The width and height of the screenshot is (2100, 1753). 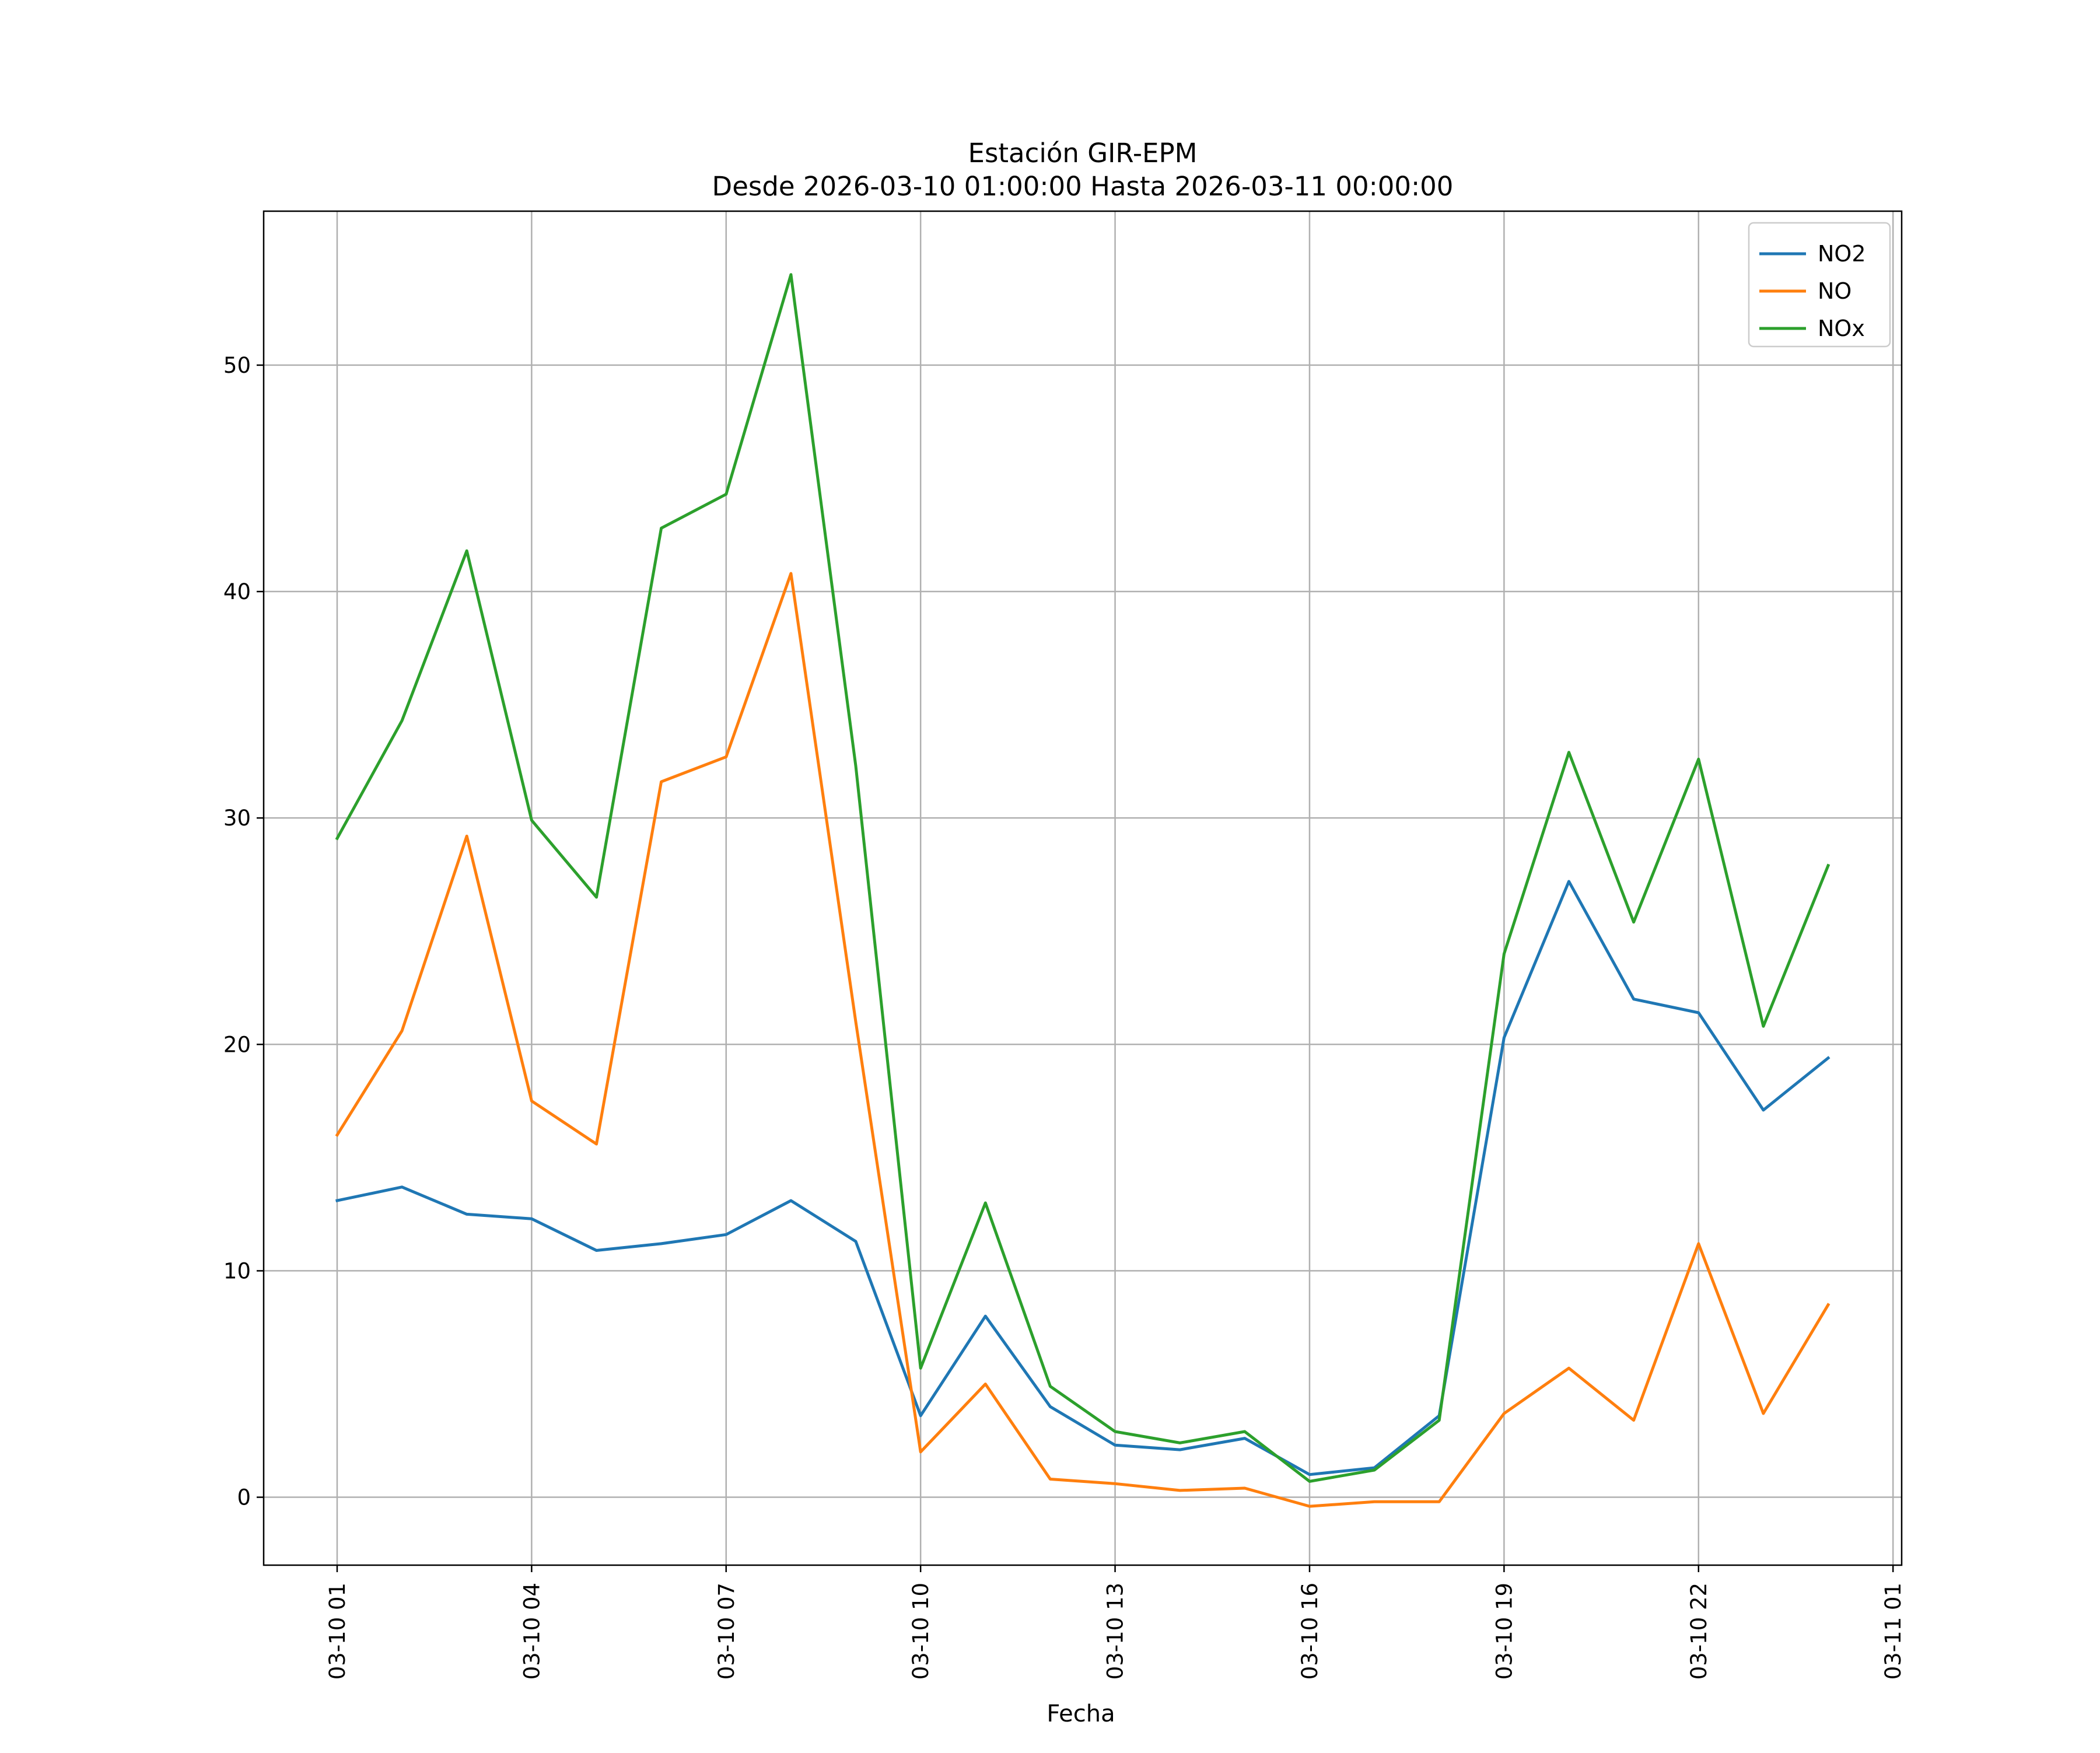 What do you see at coordinates (1841, 328) in the screenshot?
I see `legend-label-nox: NOx` at bounding box center [1841, 328].